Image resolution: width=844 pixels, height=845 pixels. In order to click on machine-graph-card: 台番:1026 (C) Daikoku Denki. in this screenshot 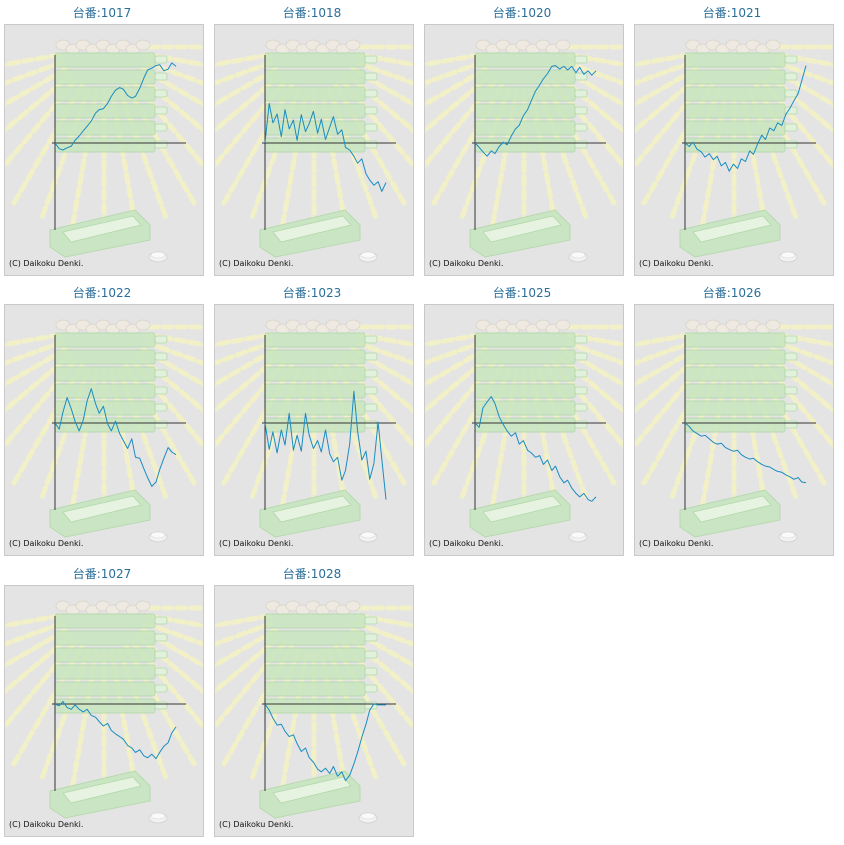, I will do `click(732, 418)`.